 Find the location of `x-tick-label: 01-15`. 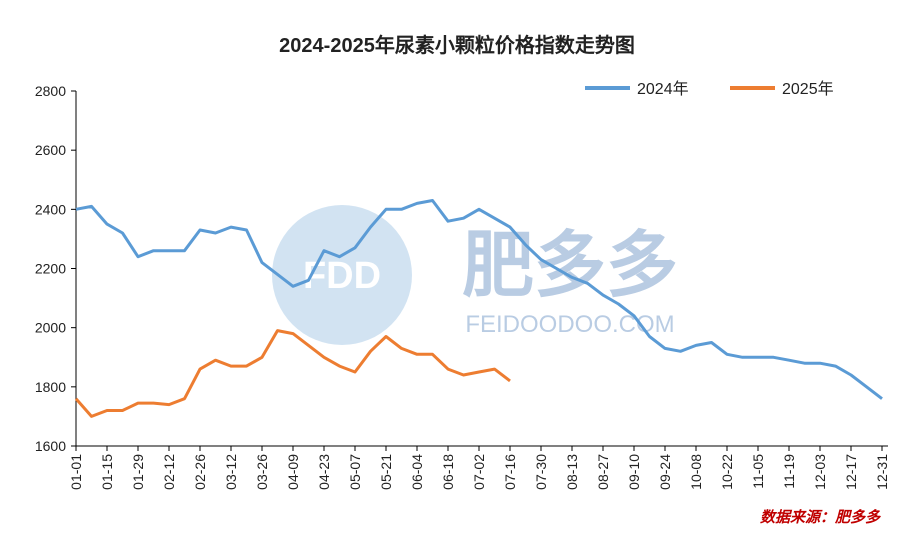

x-tick-label: 01-15 is located at coordinates (107, 472).